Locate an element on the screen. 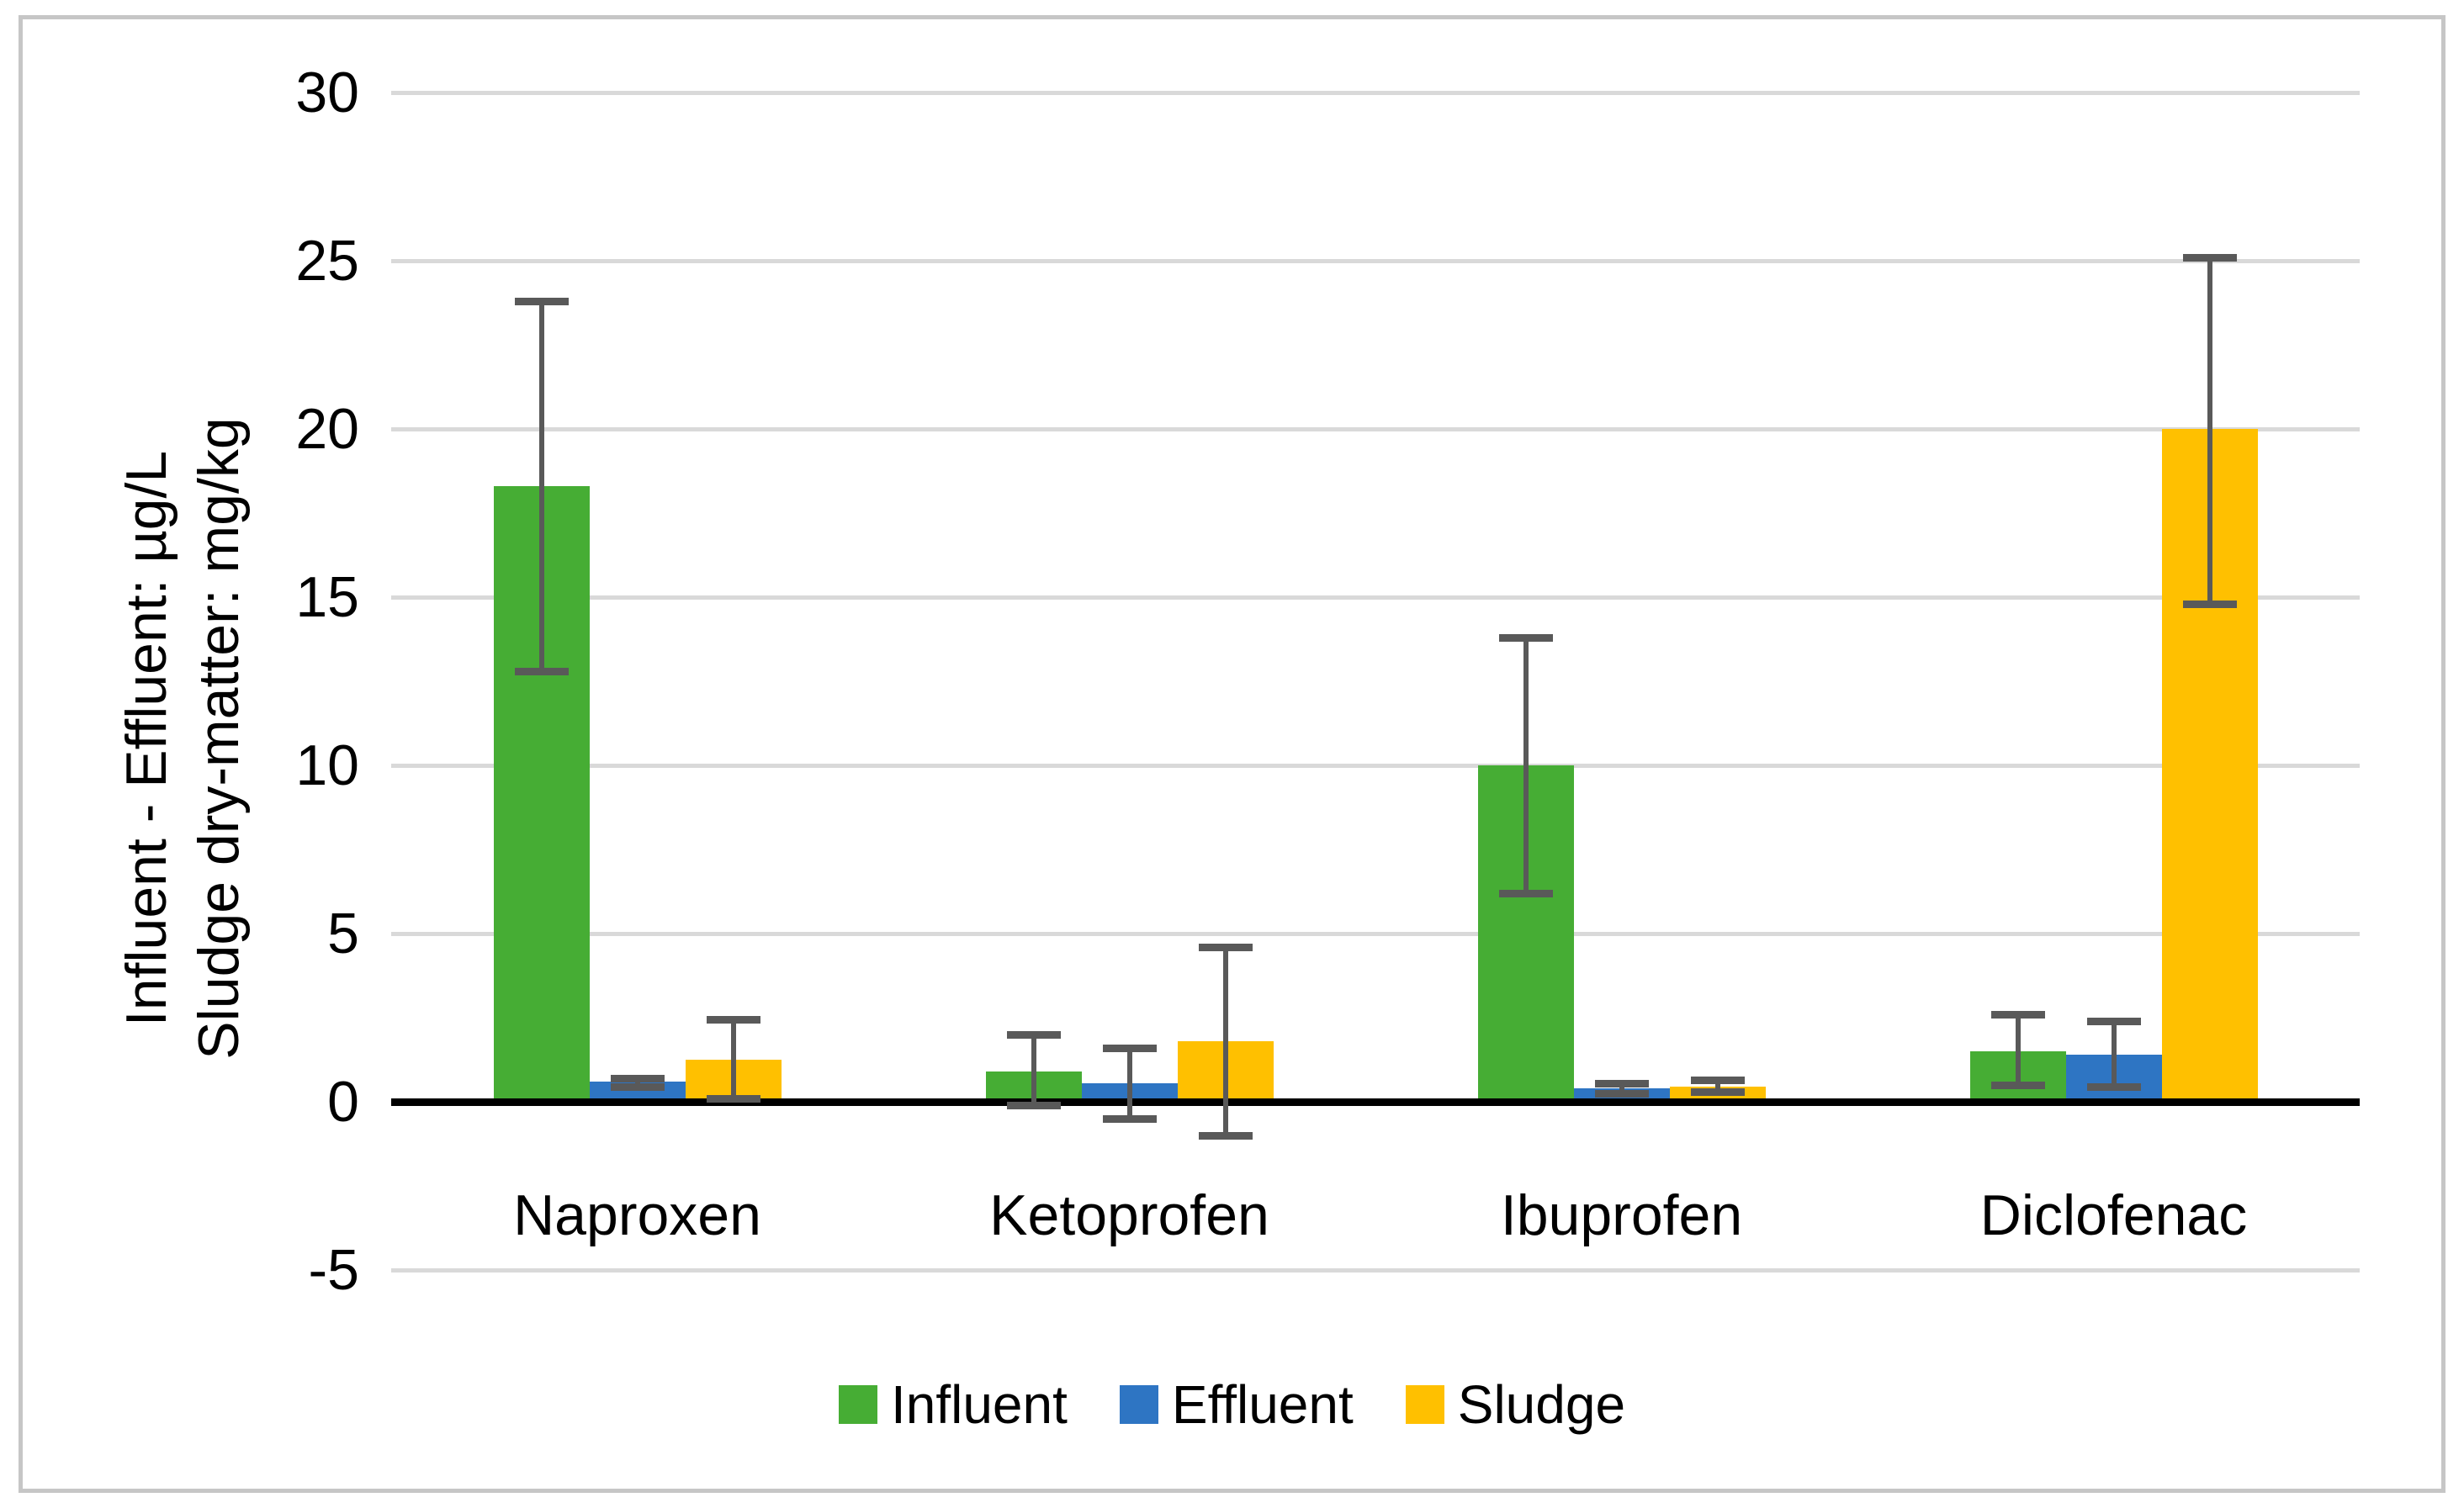 This screenshot has height=1508, width=2464. category-label-diclofenac: Diclofenac is located at coordinates (2113, 1215).